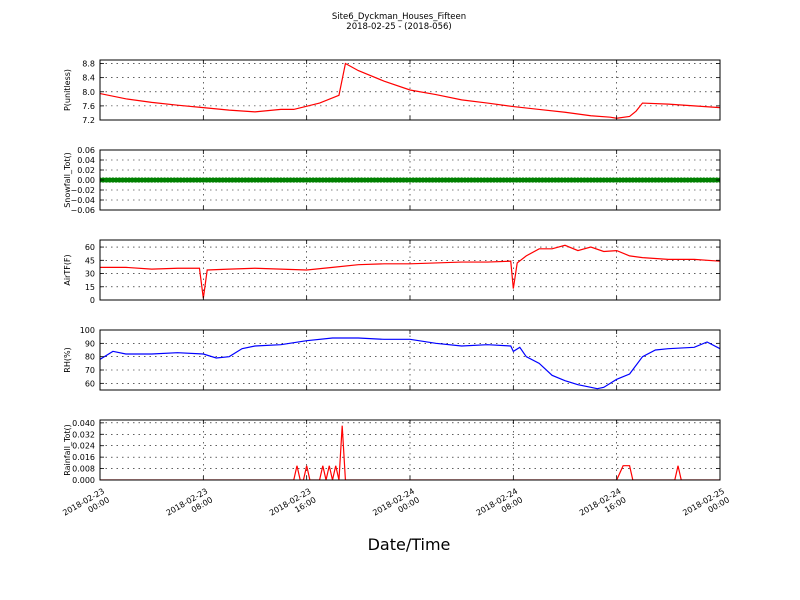 This screenshot has height=600, width=800. Describe the element at coordinates (88, 120) in the screenshot. I see `y-tick-label: 7.2` at that location.